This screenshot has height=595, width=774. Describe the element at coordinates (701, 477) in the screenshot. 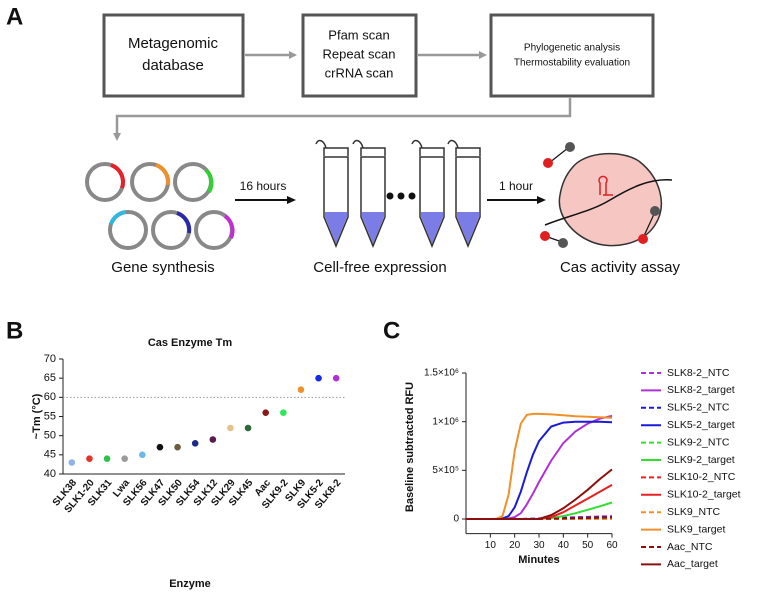

I see `legend-label: SLK10-2_NTC` at that location.